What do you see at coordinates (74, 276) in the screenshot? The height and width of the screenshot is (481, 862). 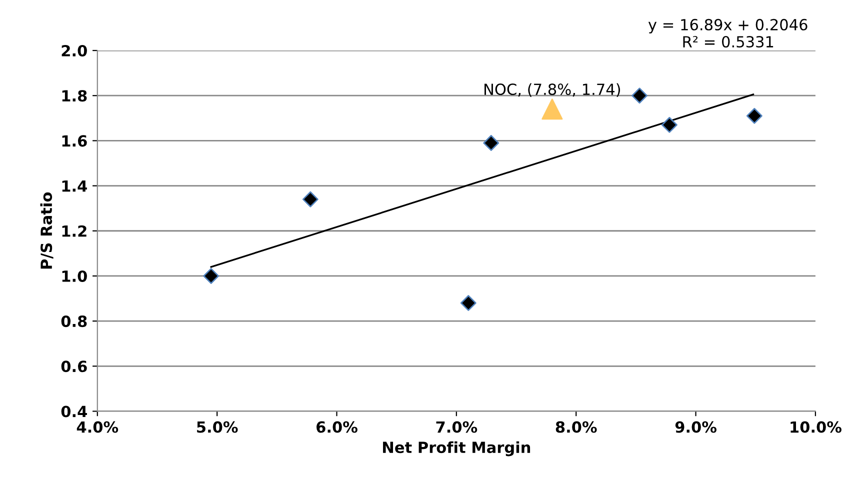 I see `y-tick-label: 1.0` at bounding box center [74, 276].